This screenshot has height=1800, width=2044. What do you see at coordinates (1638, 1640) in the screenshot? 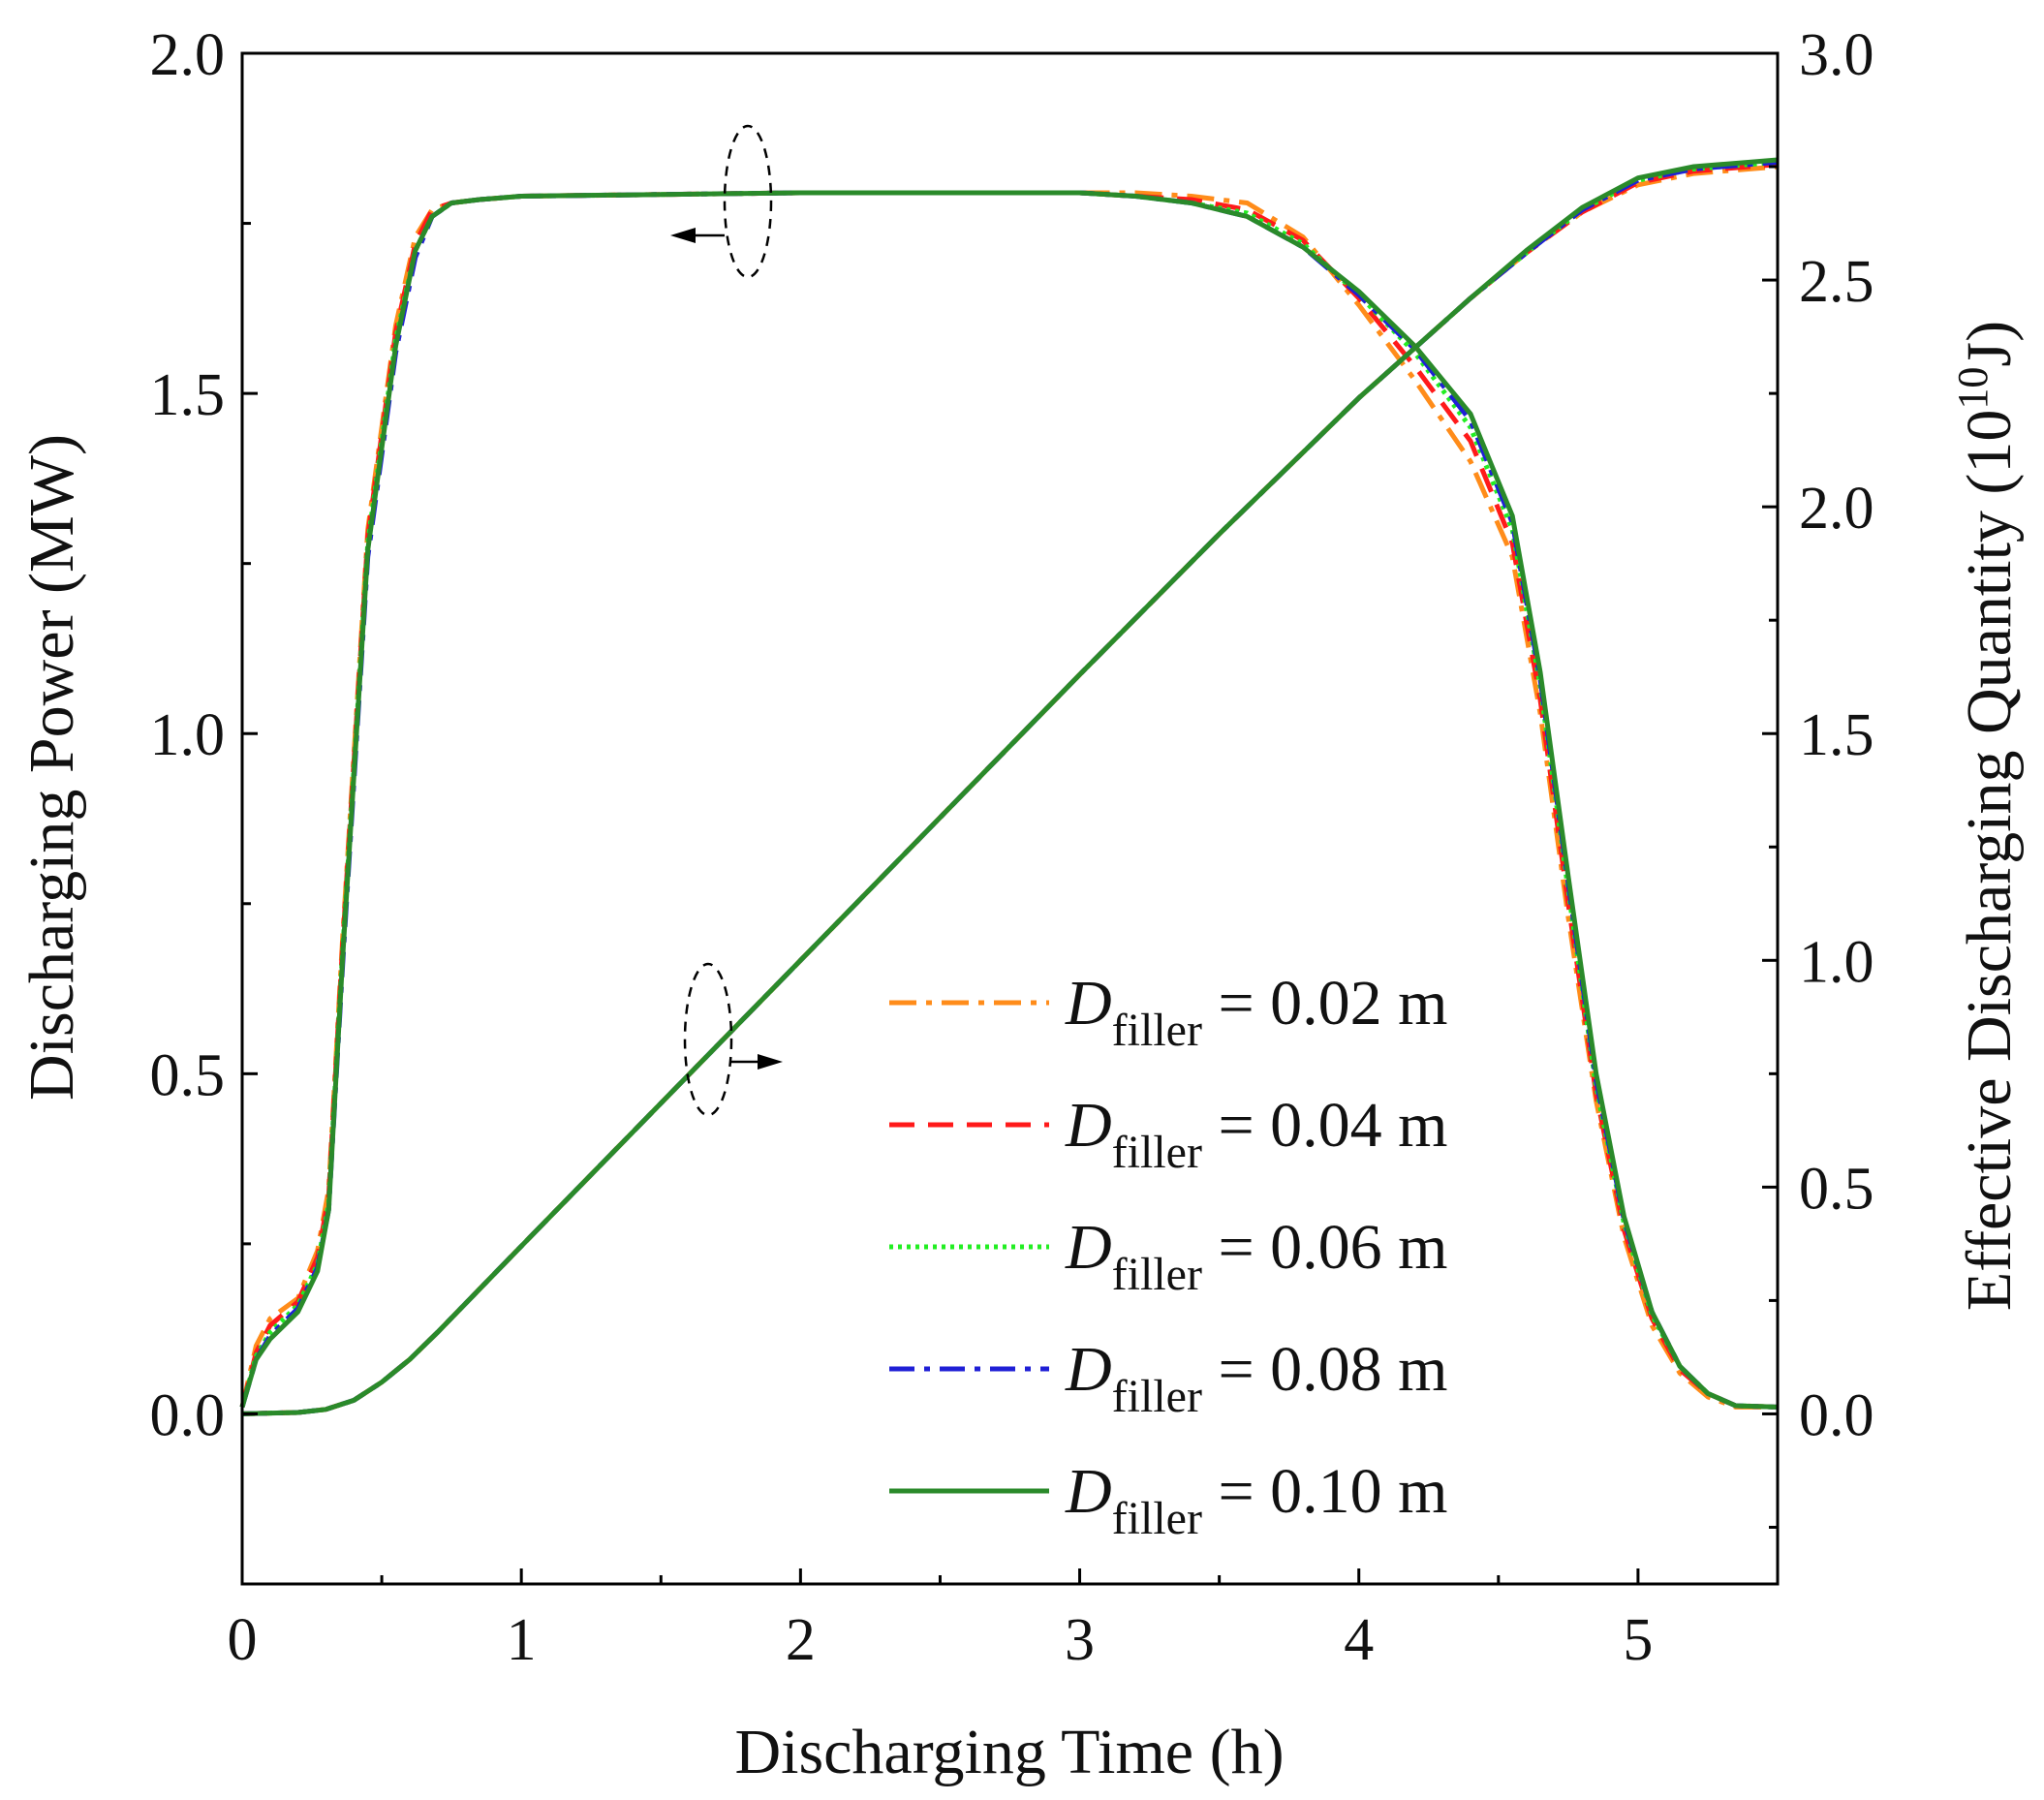
I see `x-tick-label: 5` at bounding box center [1638, 1640].